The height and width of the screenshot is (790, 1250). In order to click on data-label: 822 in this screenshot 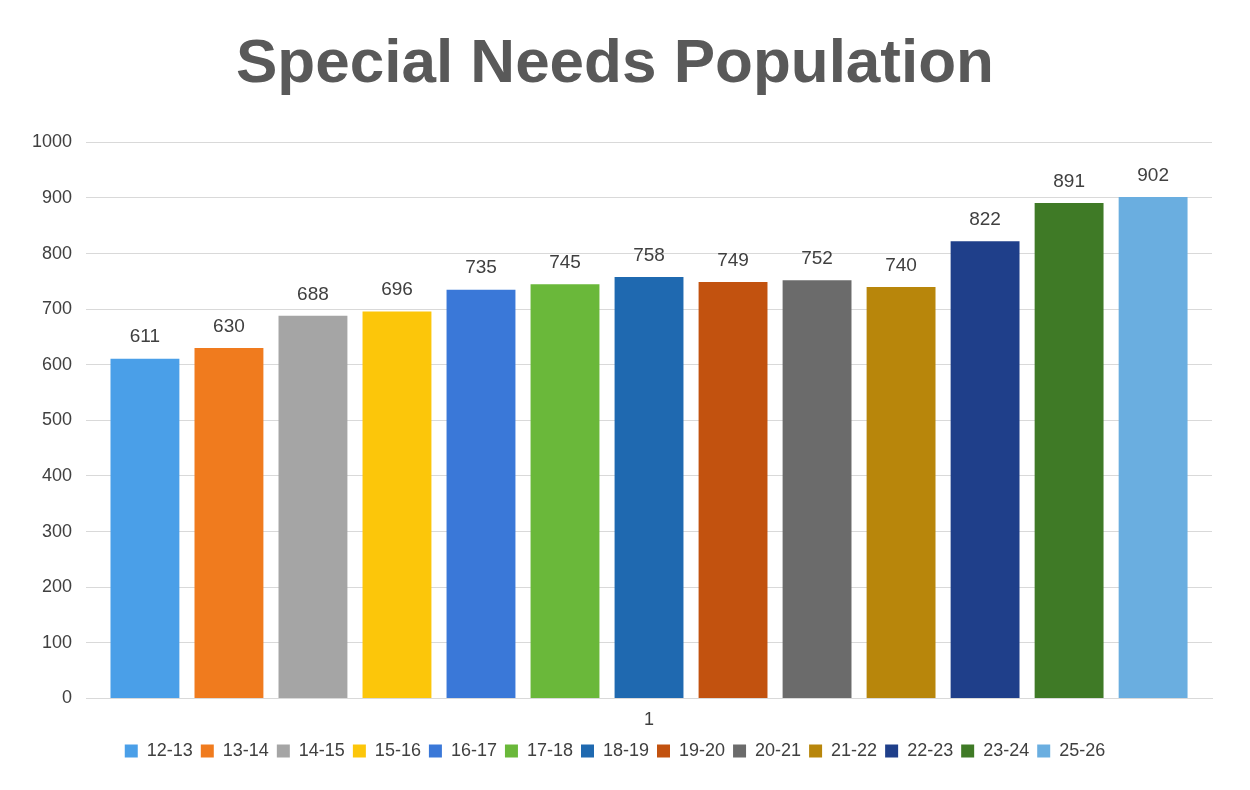, I will do `click(985, 219)`.